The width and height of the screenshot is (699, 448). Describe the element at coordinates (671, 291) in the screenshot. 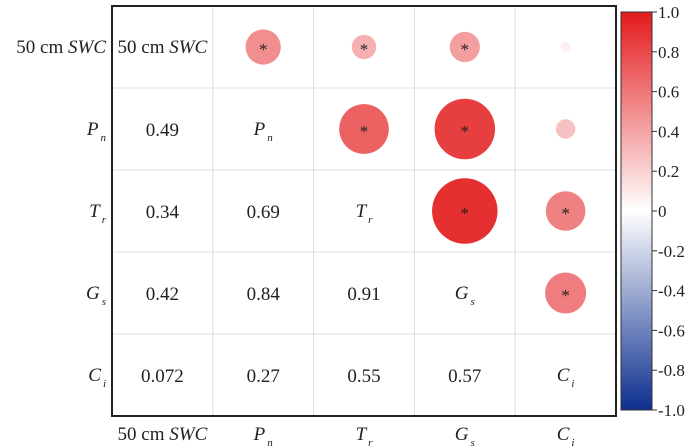

I see `colorbar-tick-label: -0.4` at that location.